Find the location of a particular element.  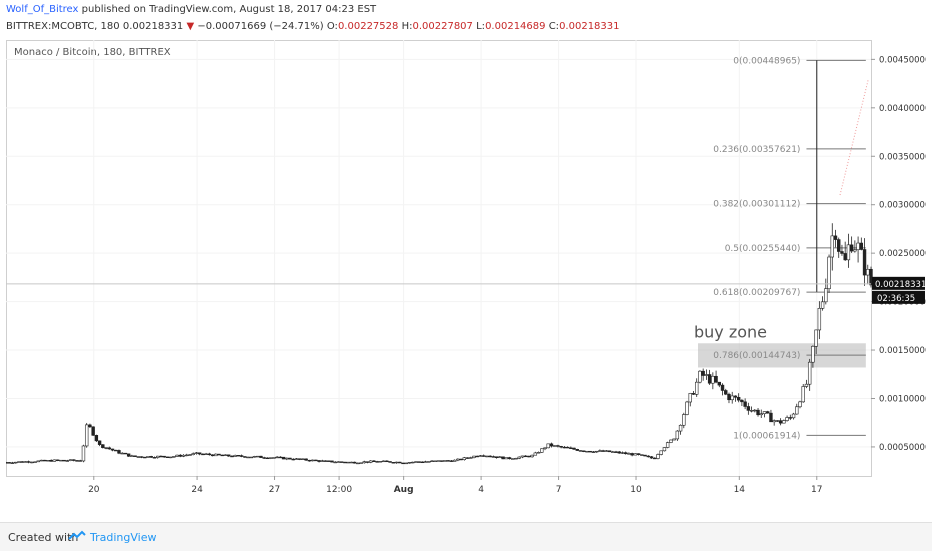

y-tick-label: 0.00100000 is located at coordinates (902, 399).